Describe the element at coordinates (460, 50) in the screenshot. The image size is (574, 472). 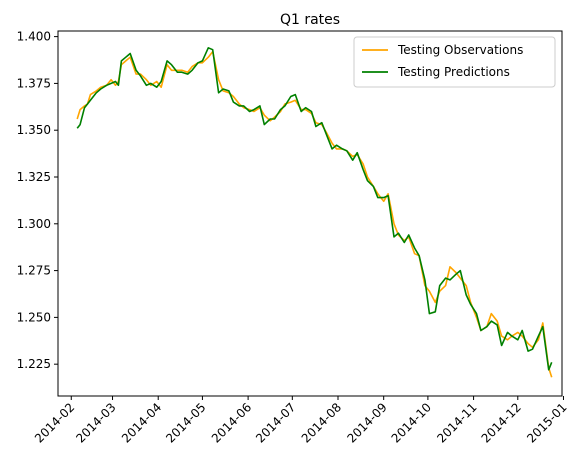
I see `legend-label-1: Testing Observations` at that location.